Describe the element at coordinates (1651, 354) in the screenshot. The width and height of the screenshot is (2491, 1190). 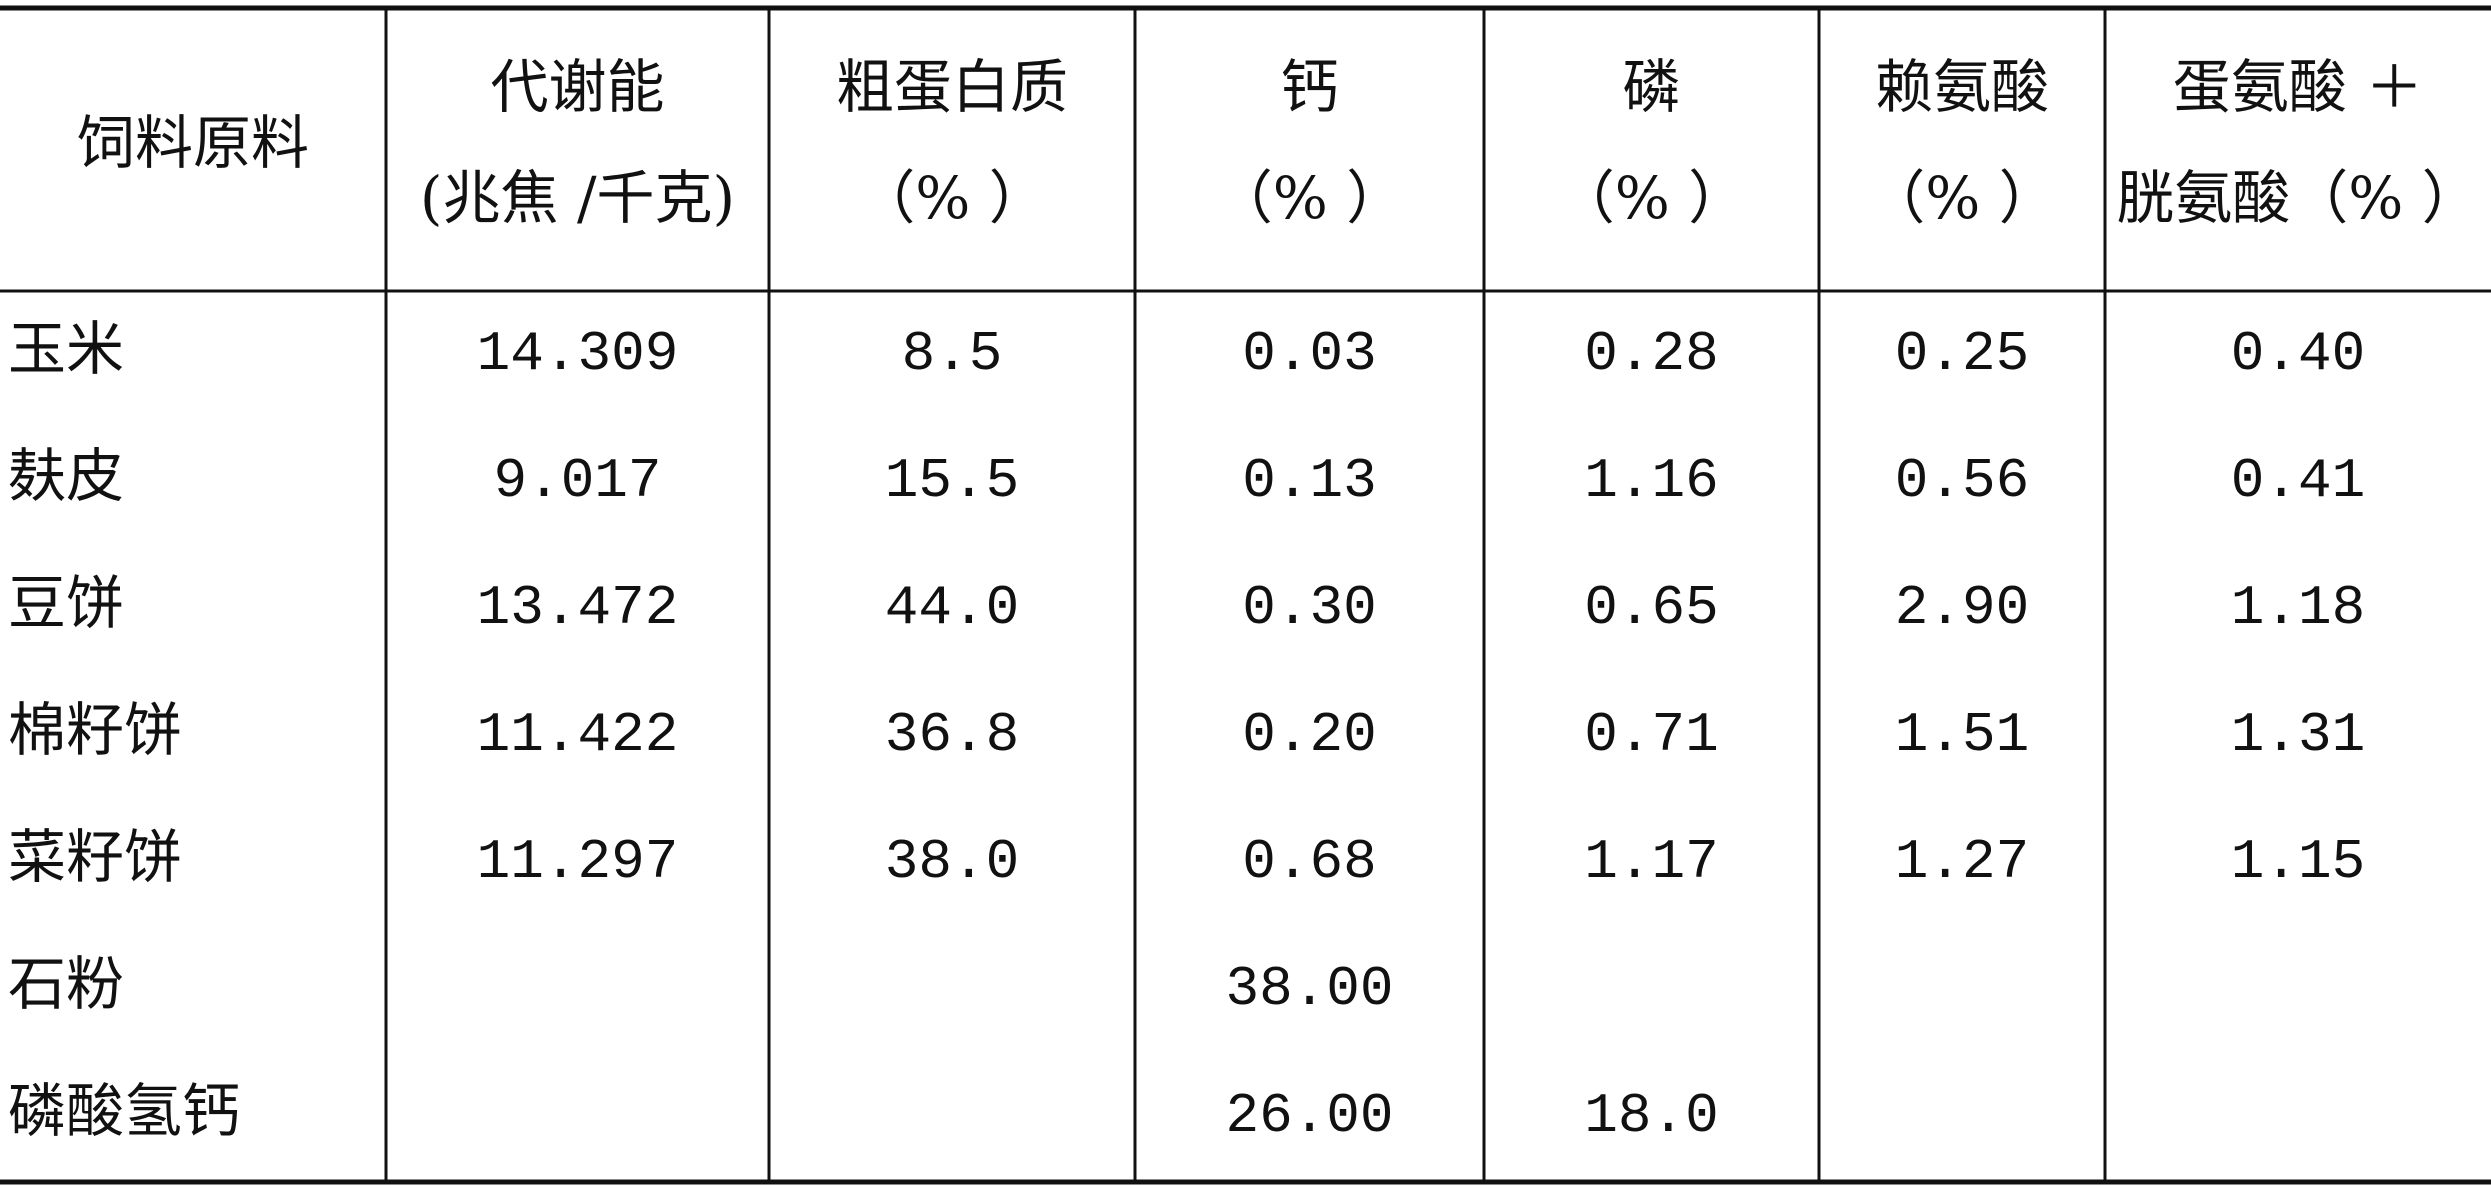
I see `cell: 0.28` at that location.